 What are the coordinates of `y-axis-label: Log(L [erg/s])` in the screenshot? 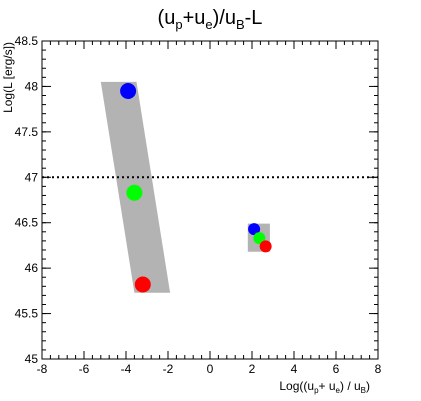 It's located at (8, 77).